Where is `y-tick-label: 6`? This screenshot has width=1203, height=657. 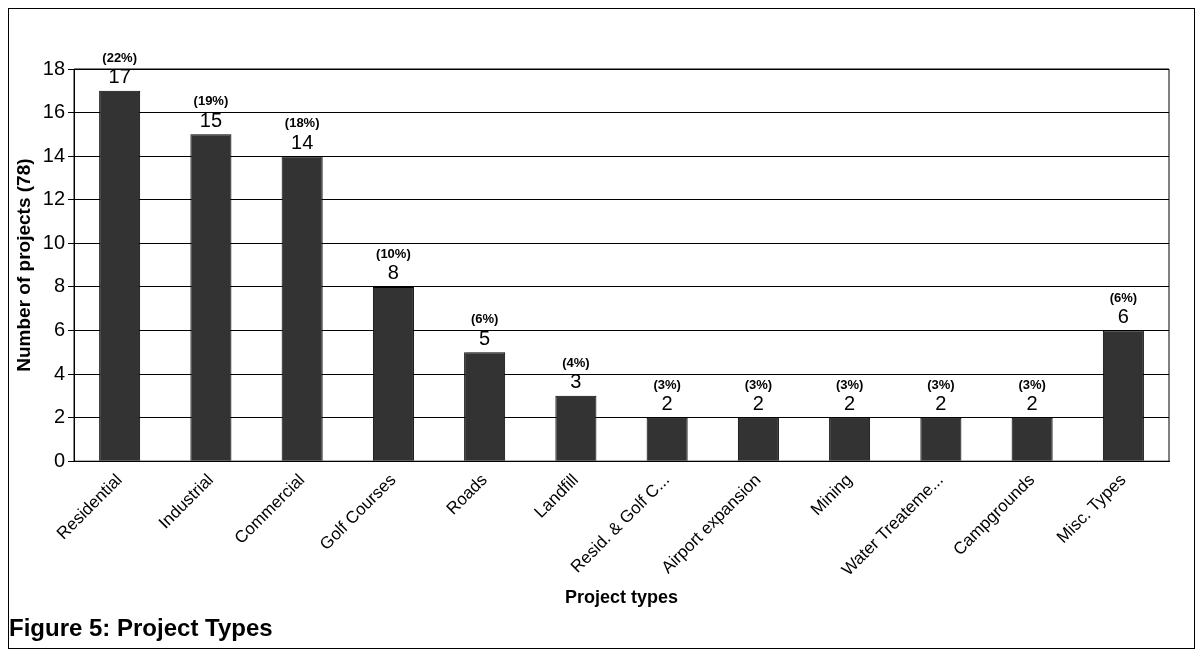
y-tick-label: 6 is located at coordinates (59, 328).